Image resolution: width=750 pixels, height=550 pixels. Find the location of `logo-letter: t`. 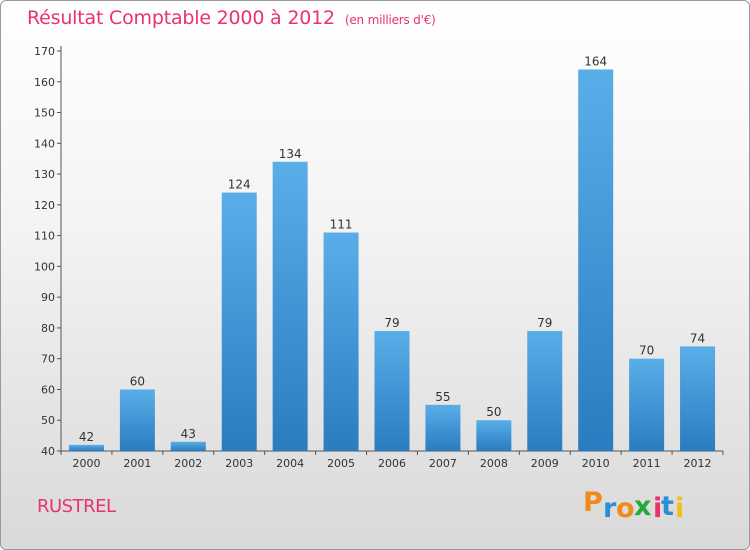

logo-letter: t is located at coordinates (667, 506).